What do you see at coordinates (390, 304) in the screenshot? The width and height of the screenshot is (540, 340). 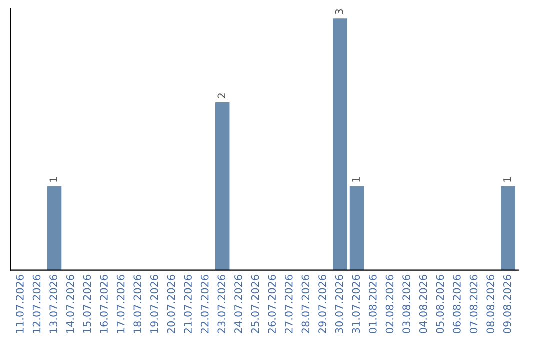 I see `x-tick-label: 02.08.2026` at bounding box center [390, 304].